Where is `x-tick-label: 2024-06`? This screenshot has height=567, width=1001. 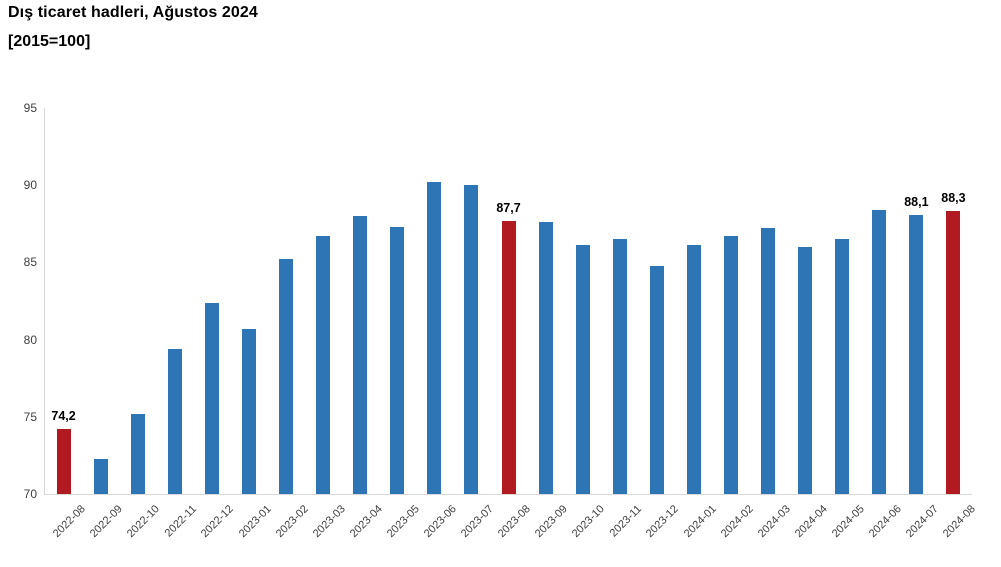
x-tick-label: 2024-06 is located at coordinates (885, 522).